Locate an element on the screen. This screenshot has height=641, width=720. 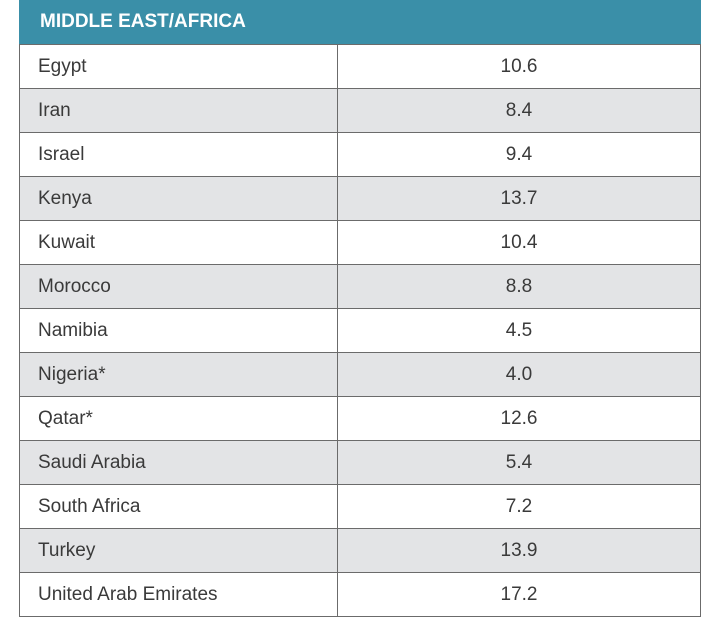
country-cell: Iran is located at coordinates (178, 110).